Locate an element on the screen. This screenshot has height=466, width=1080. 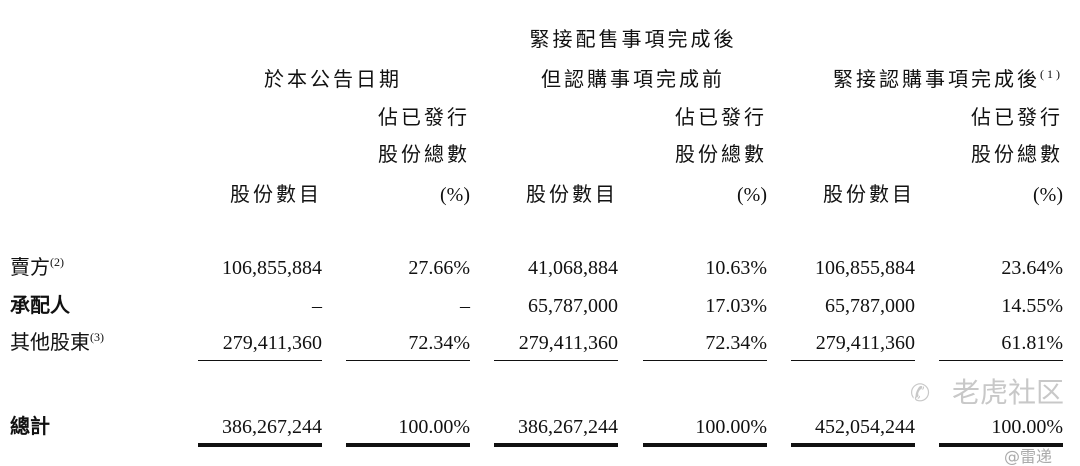
group-title-3: 緊接認購事項完成後(1) is located at coordinates (934, 80).